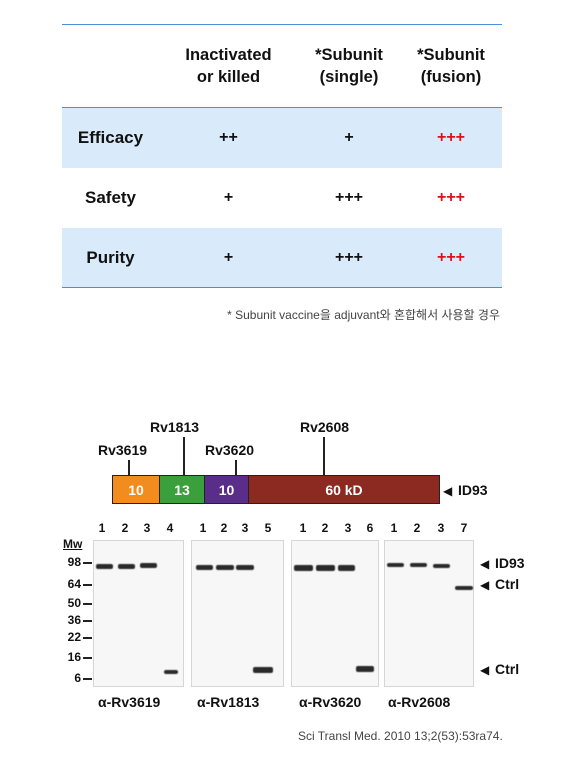 This screenshot has height=765, width=580. Describe the element at coordinates (335, 613) in the screenshot. I see `blot-panel-rv3620` at that location.